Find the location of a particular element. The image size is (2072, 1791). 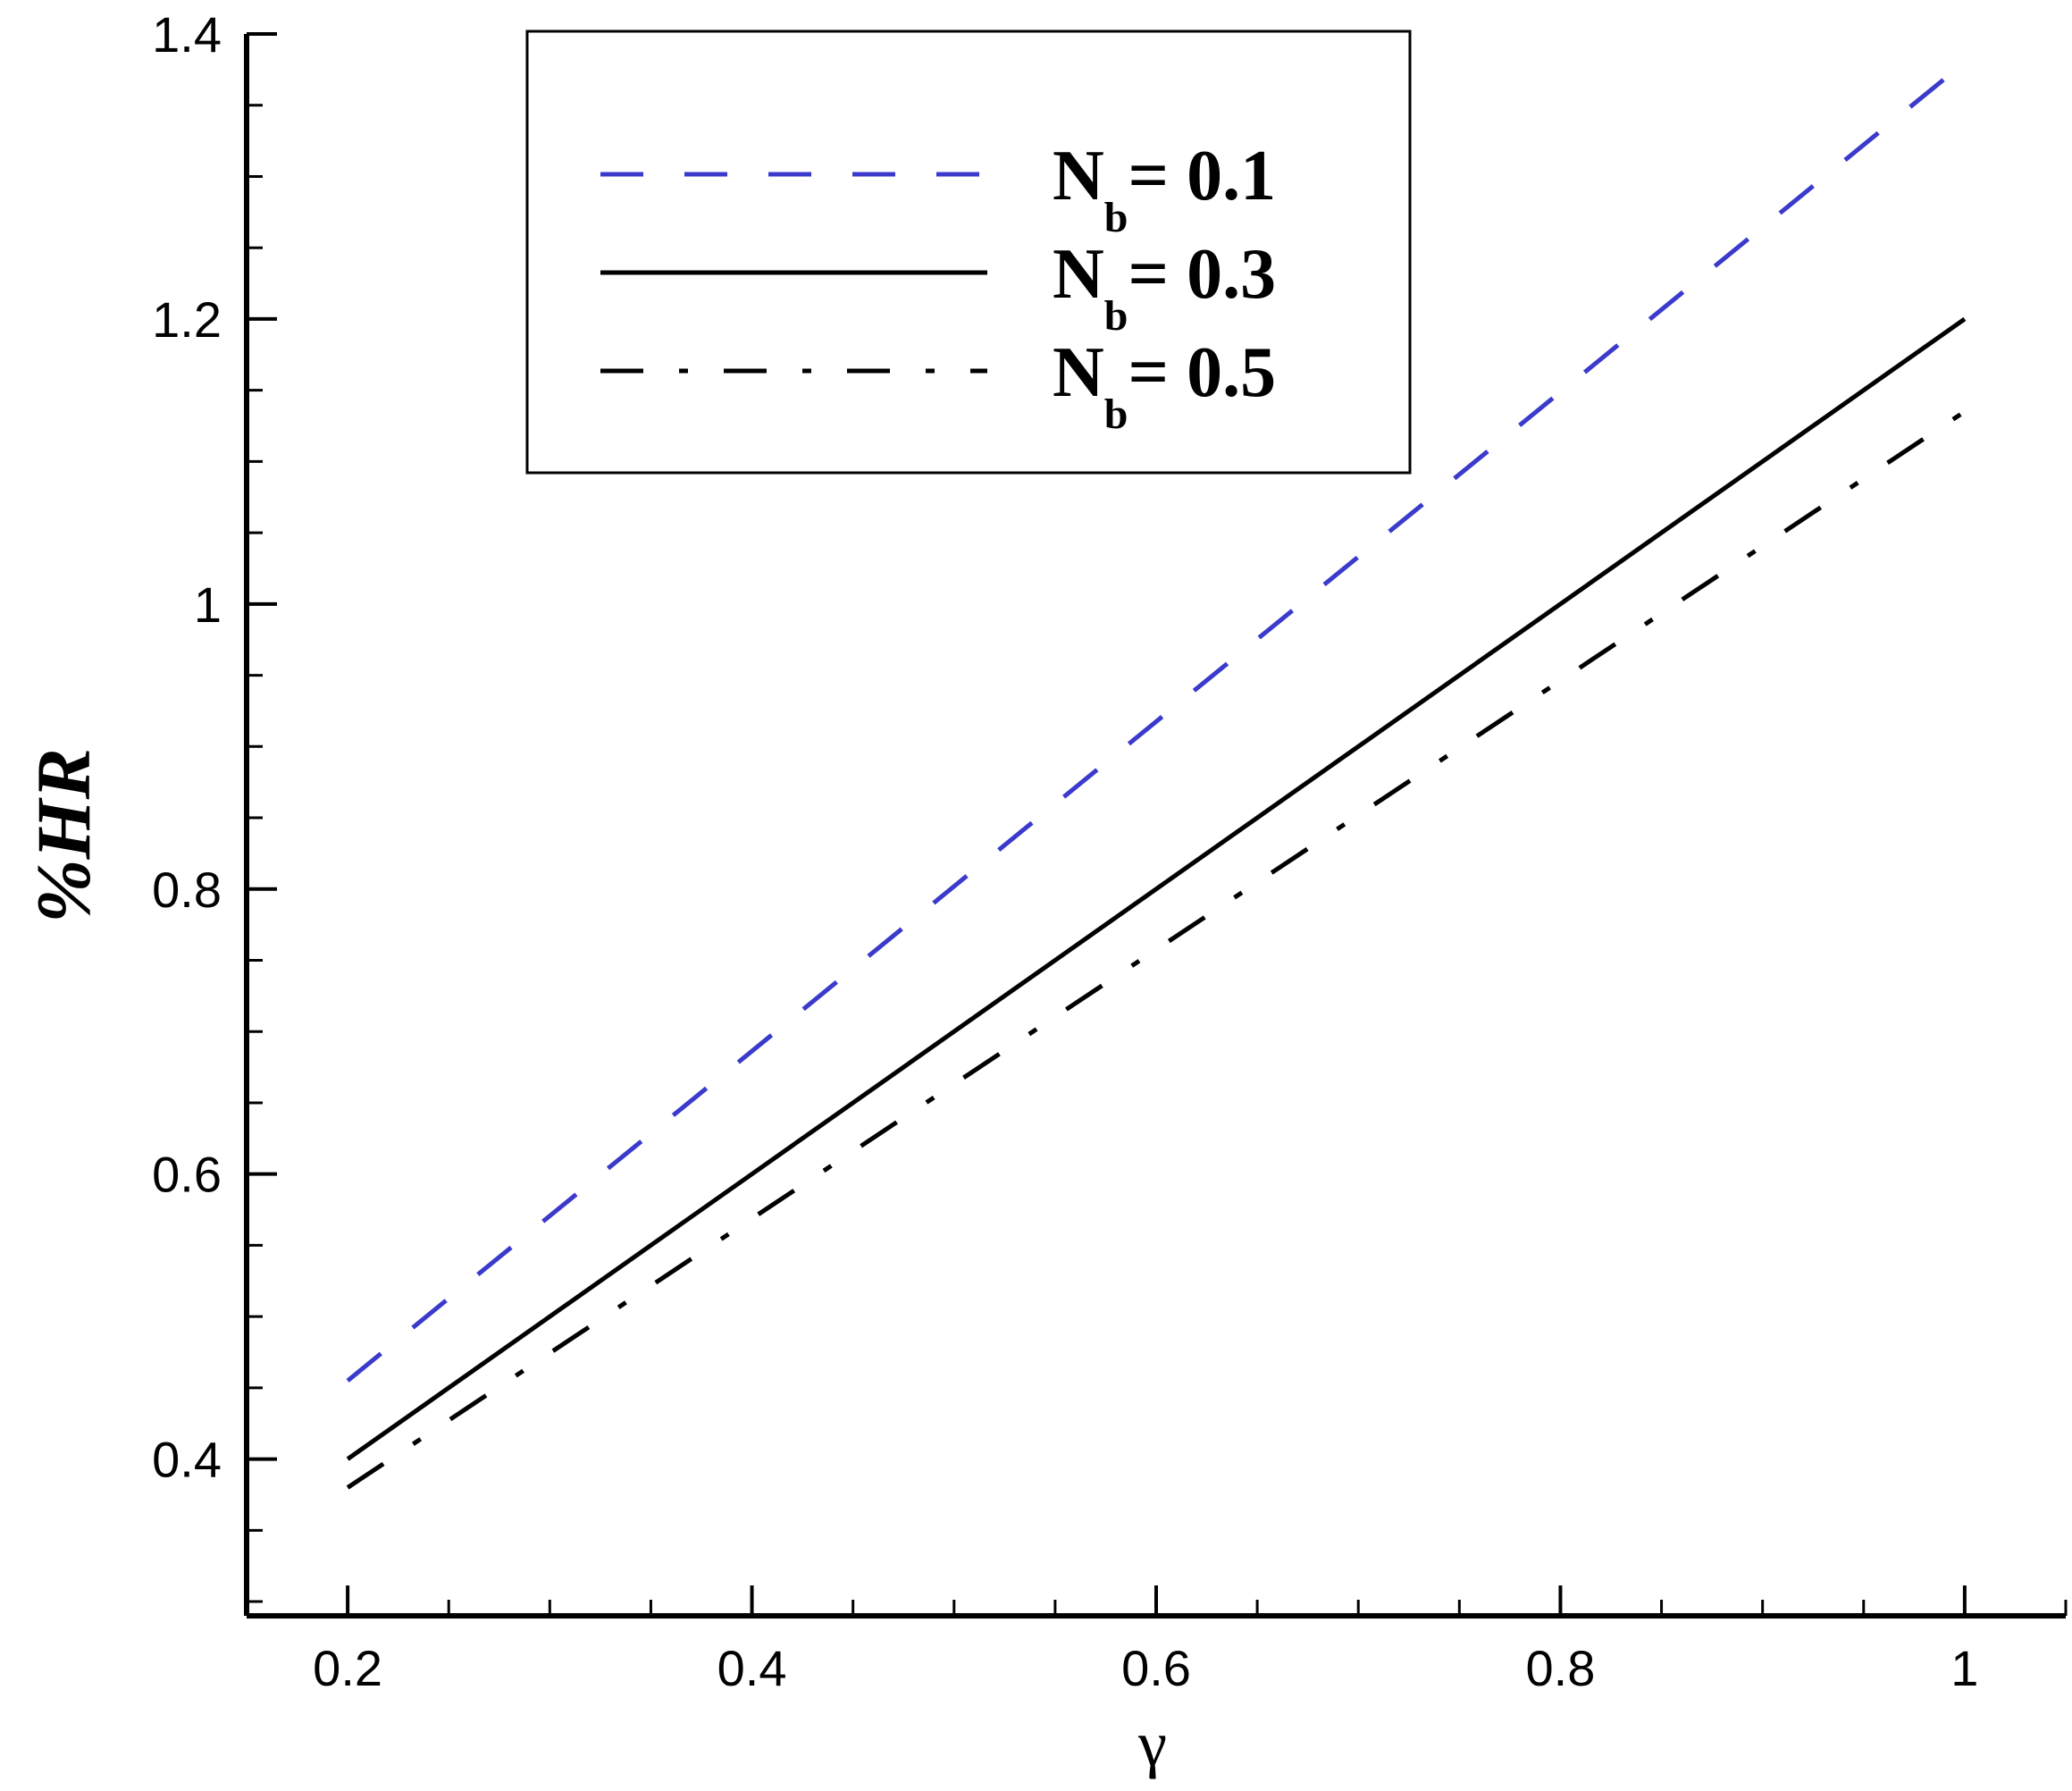

legend-label-value: = 0.5 is located at coordinates (1202, 372).